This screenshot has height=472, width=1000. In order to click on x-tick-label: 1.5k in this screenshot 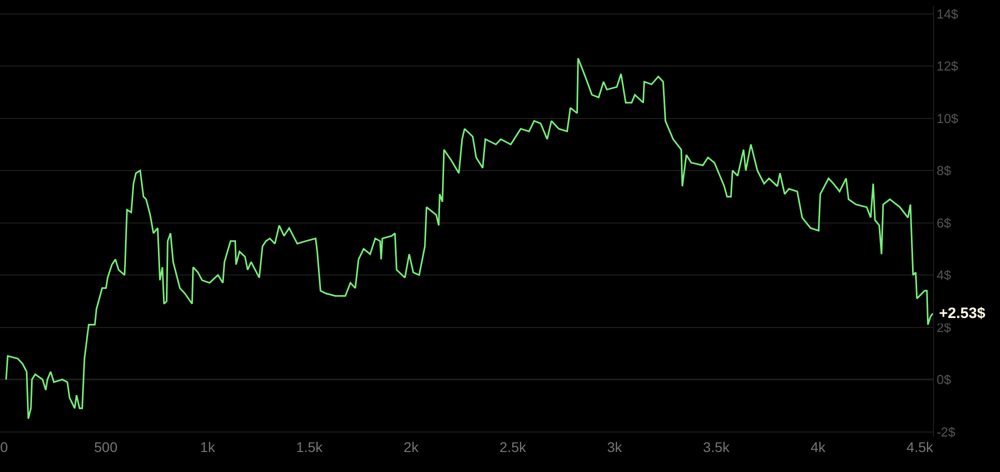, I will do `click(310, 447)`.